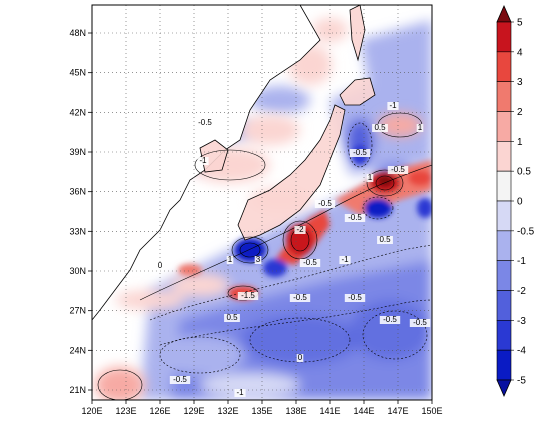 Image resolution: width=547 pixels, height=423 pixels. Describe the element at coordinates (515, 201) in the screenshot. I see `colorbar: 5 4 3 2 1 0.5 0 -0.5 -1 -2 -3 -4 -5` at that location.